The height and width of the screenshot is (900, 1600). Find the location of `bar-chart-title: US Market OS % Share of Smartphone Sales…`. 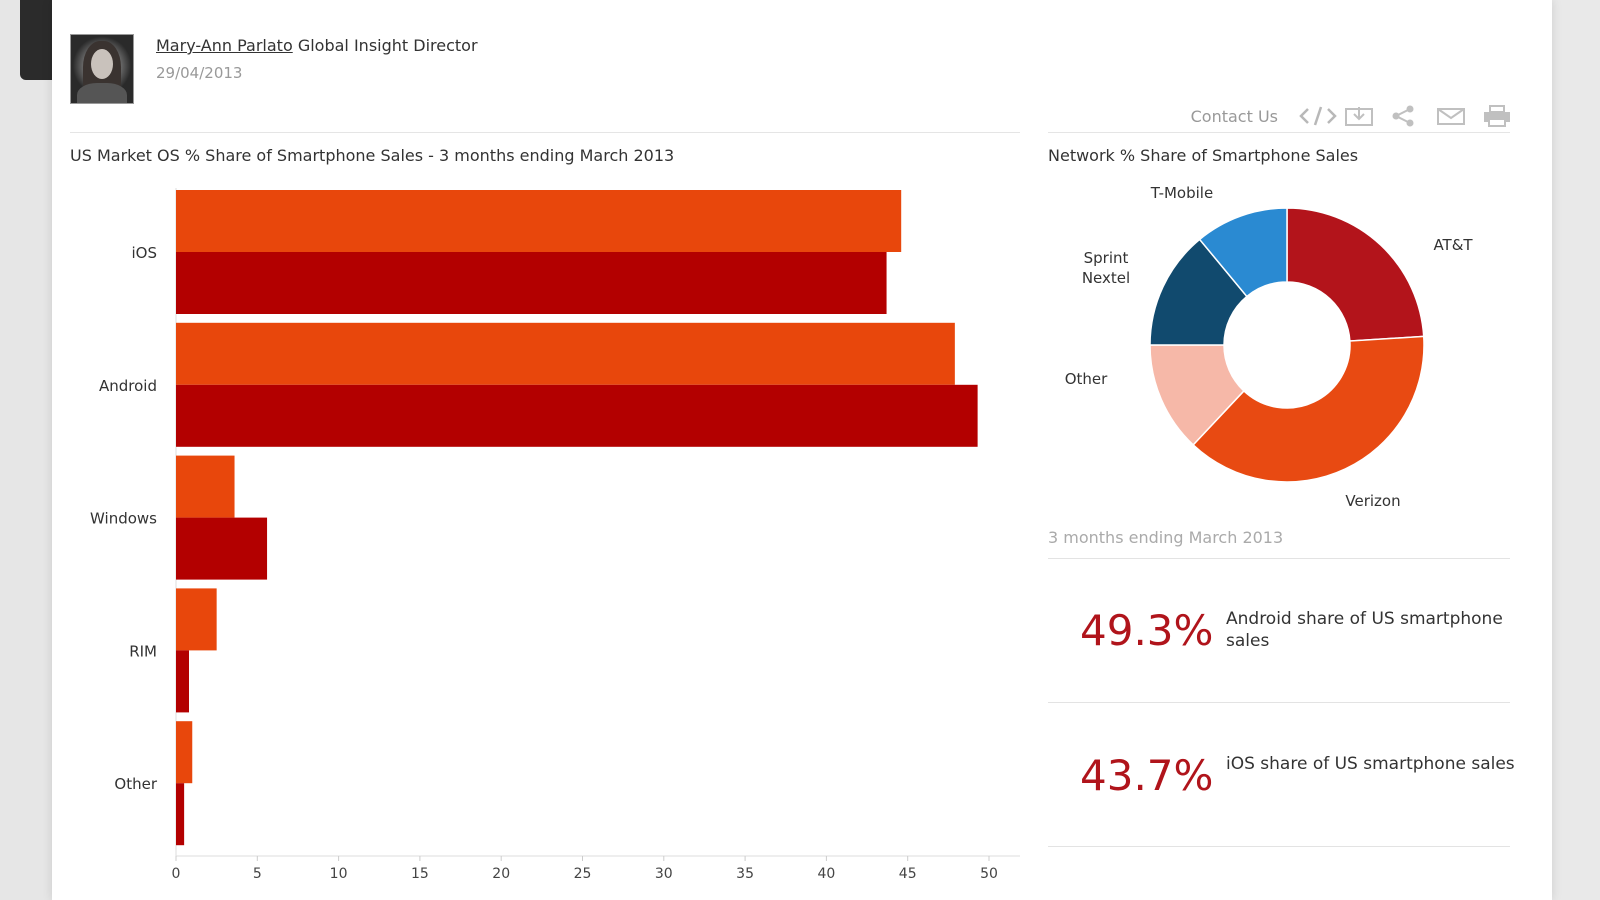

bar-chart-title: US Market OS % Share of Smartphone Sales… is located at coordinates (372, 155).